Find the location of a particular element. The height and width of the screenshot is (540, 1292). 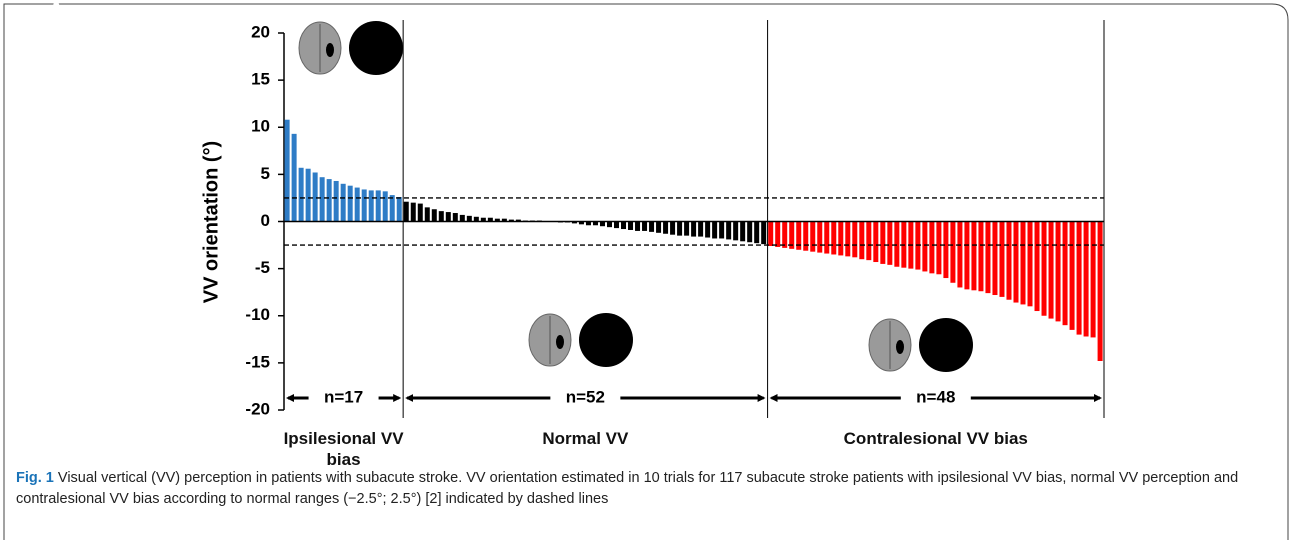

y-axis-label: VV orientation (°) is located at coordinates (211, 222).